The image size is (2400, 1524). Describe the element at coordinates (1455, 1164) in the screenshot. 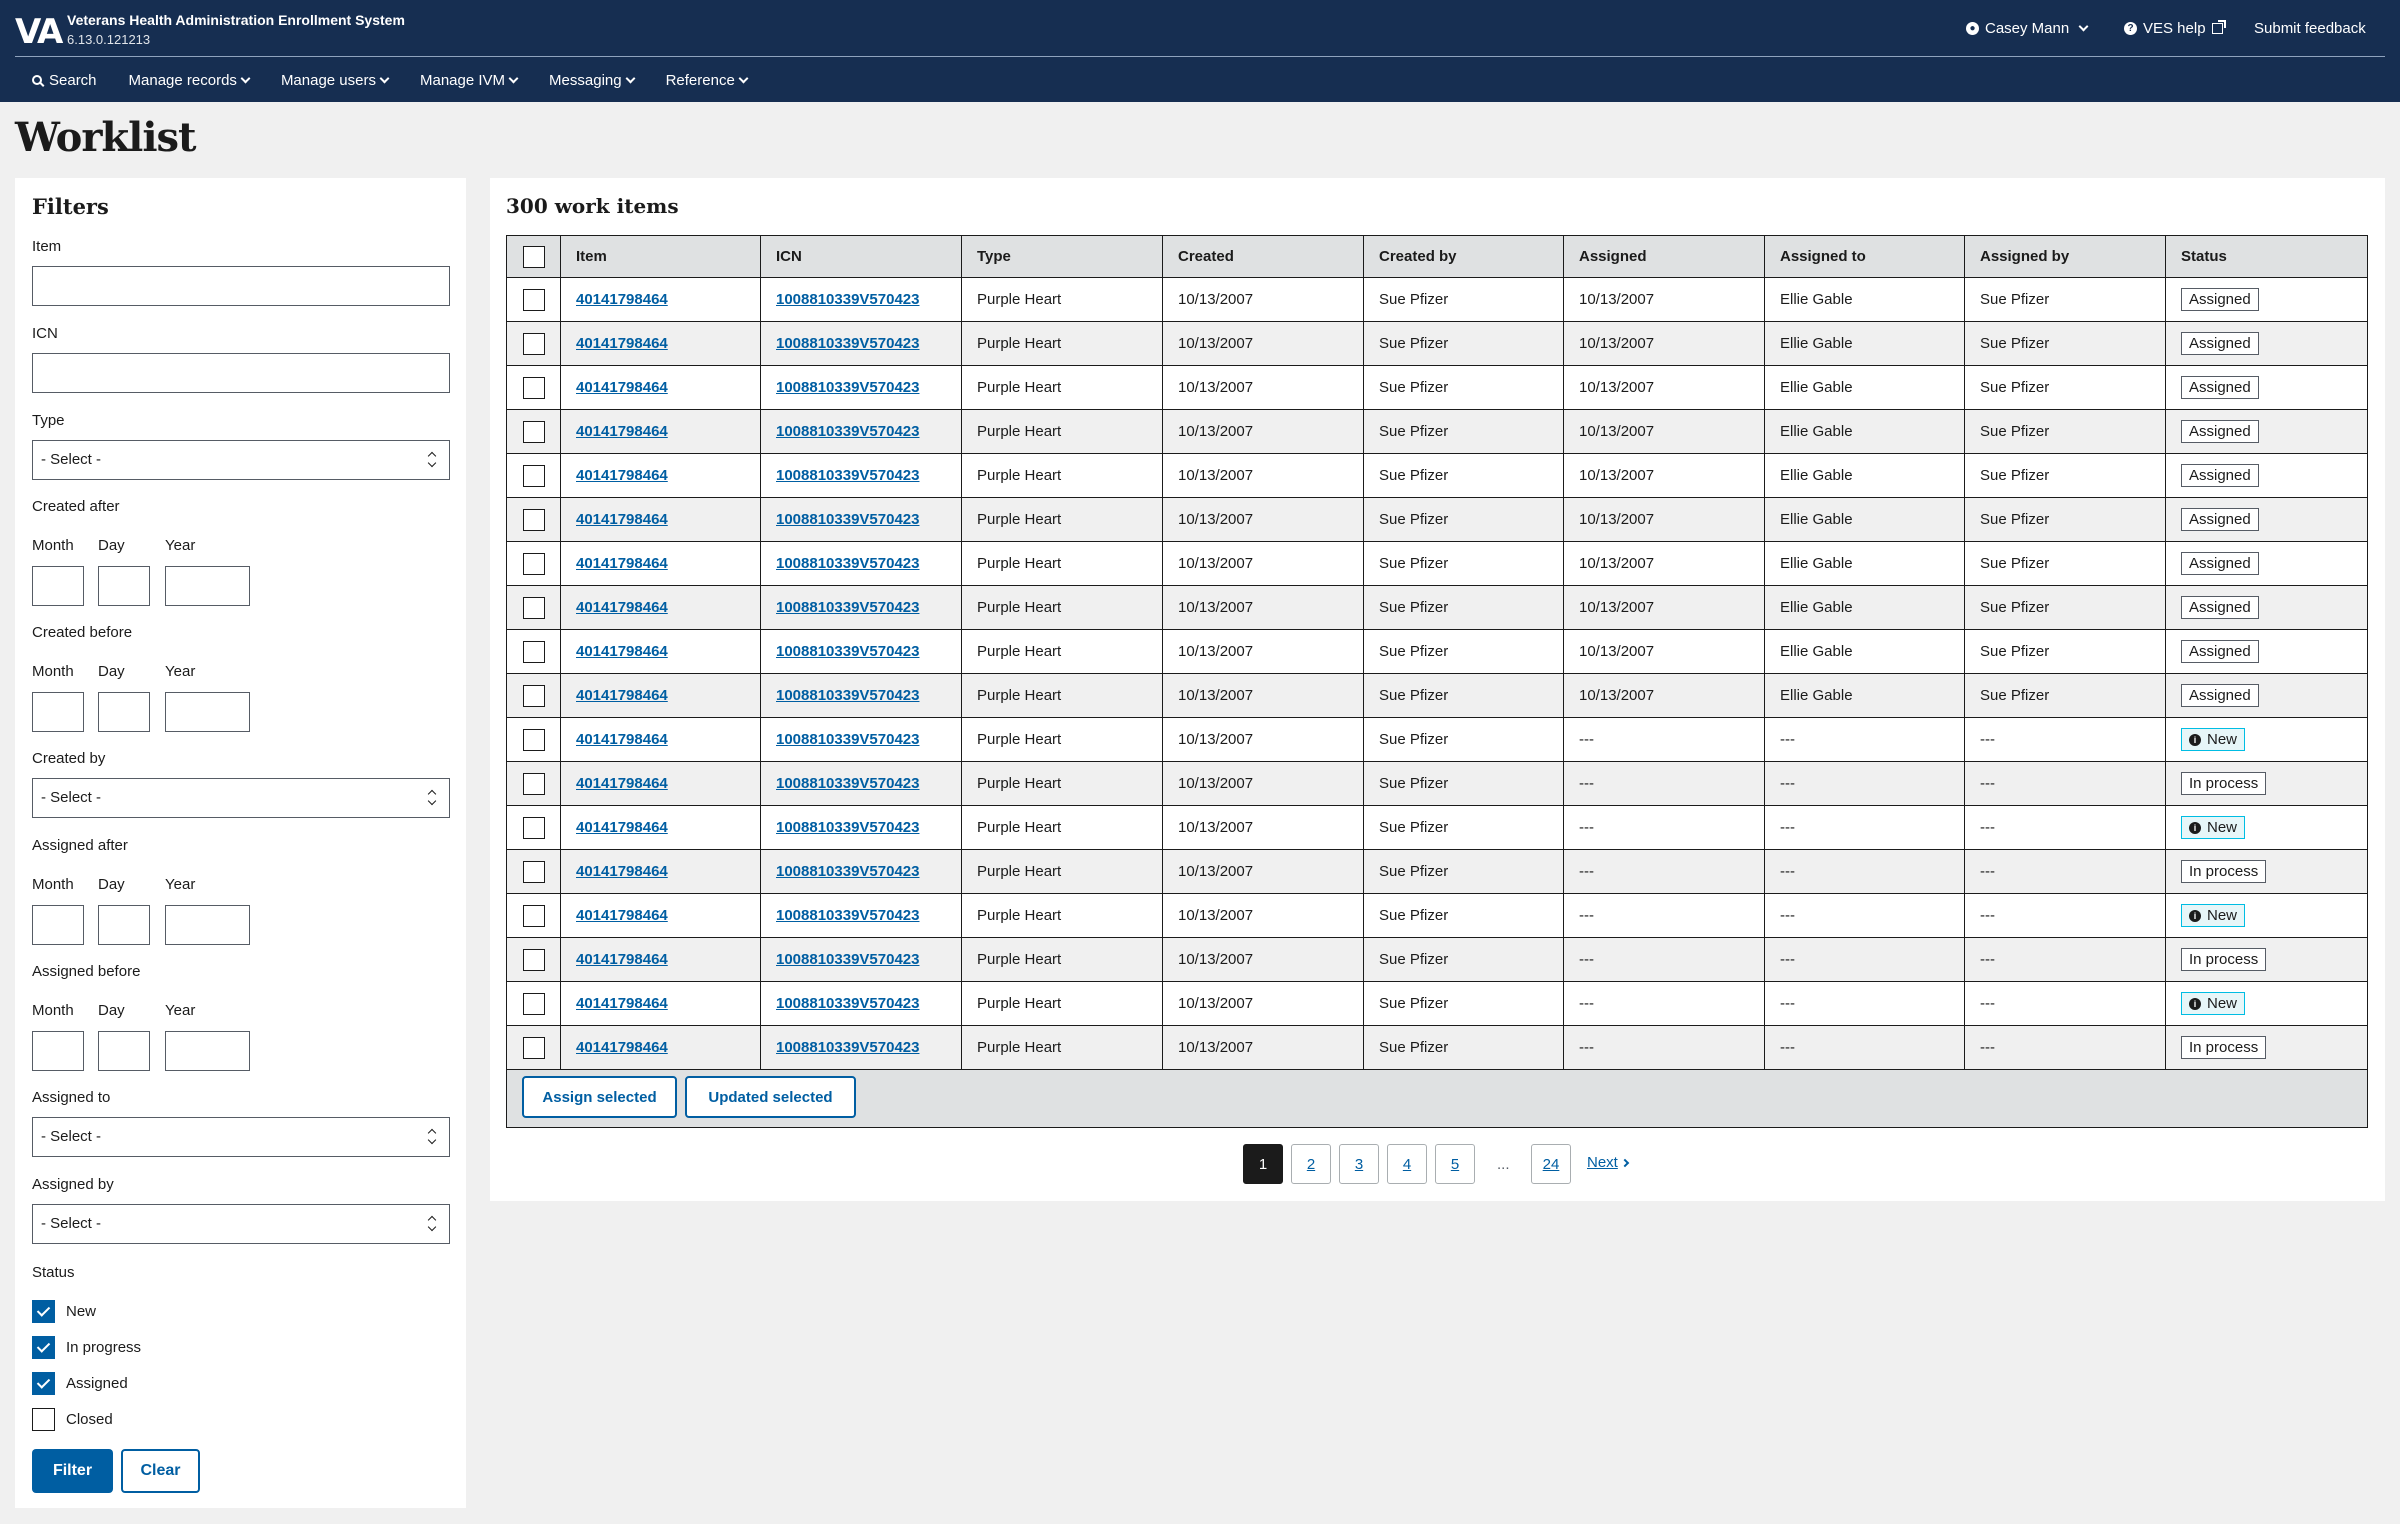

I see `page-5-button: 5` at that location.